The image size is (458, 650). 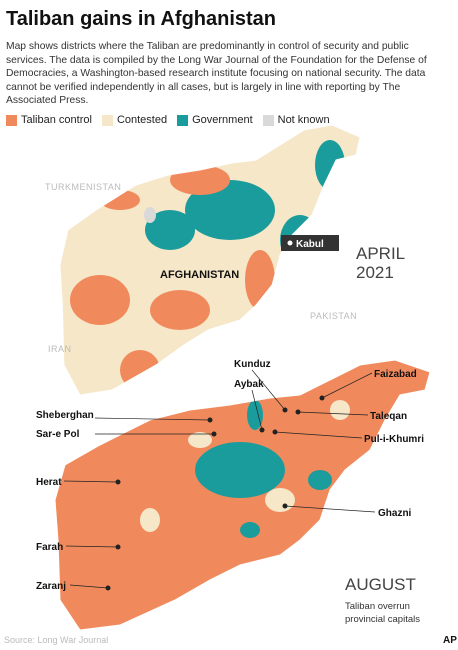 I want to click on country-label: AFGHANISTAN, so click(x=199, y=275).